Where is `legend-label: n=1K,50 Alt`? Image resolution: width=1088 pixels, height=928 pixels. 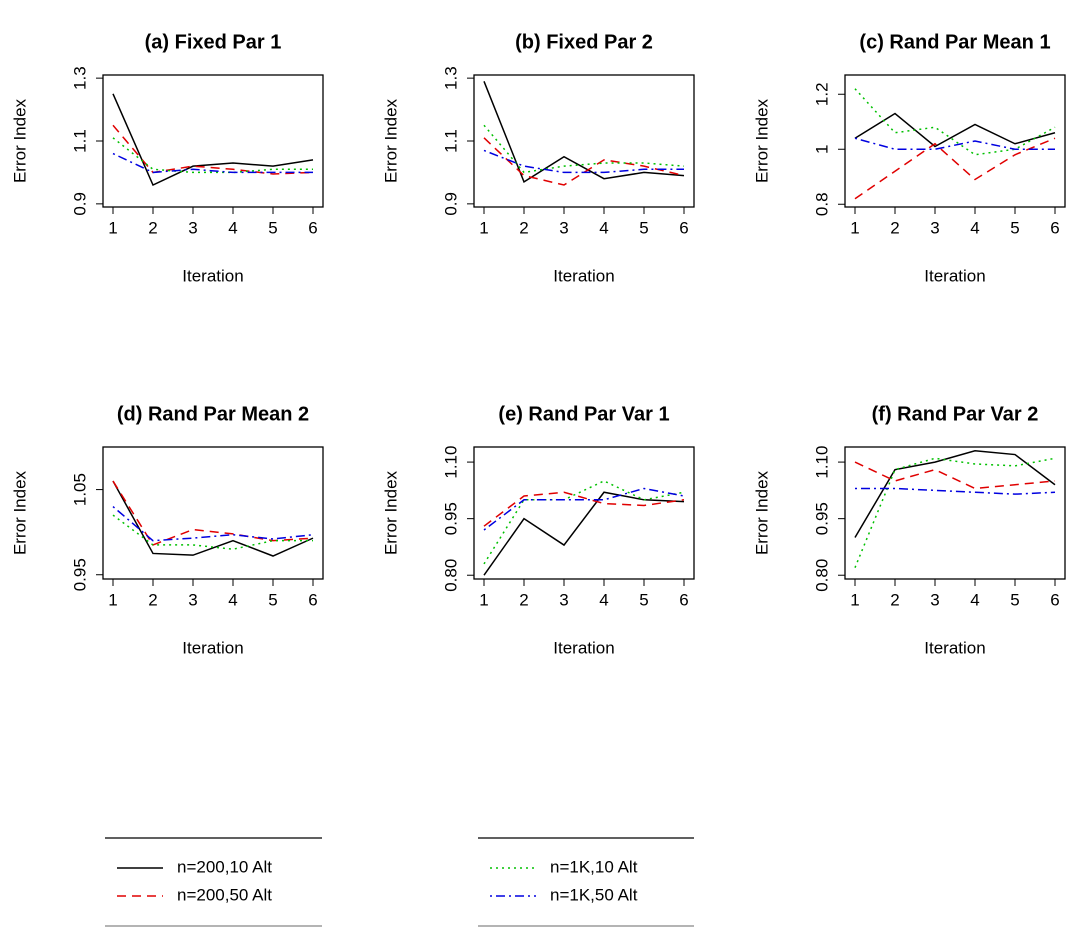 legend-label: n=1K,50 Alt is located at coordinates (594, 894).